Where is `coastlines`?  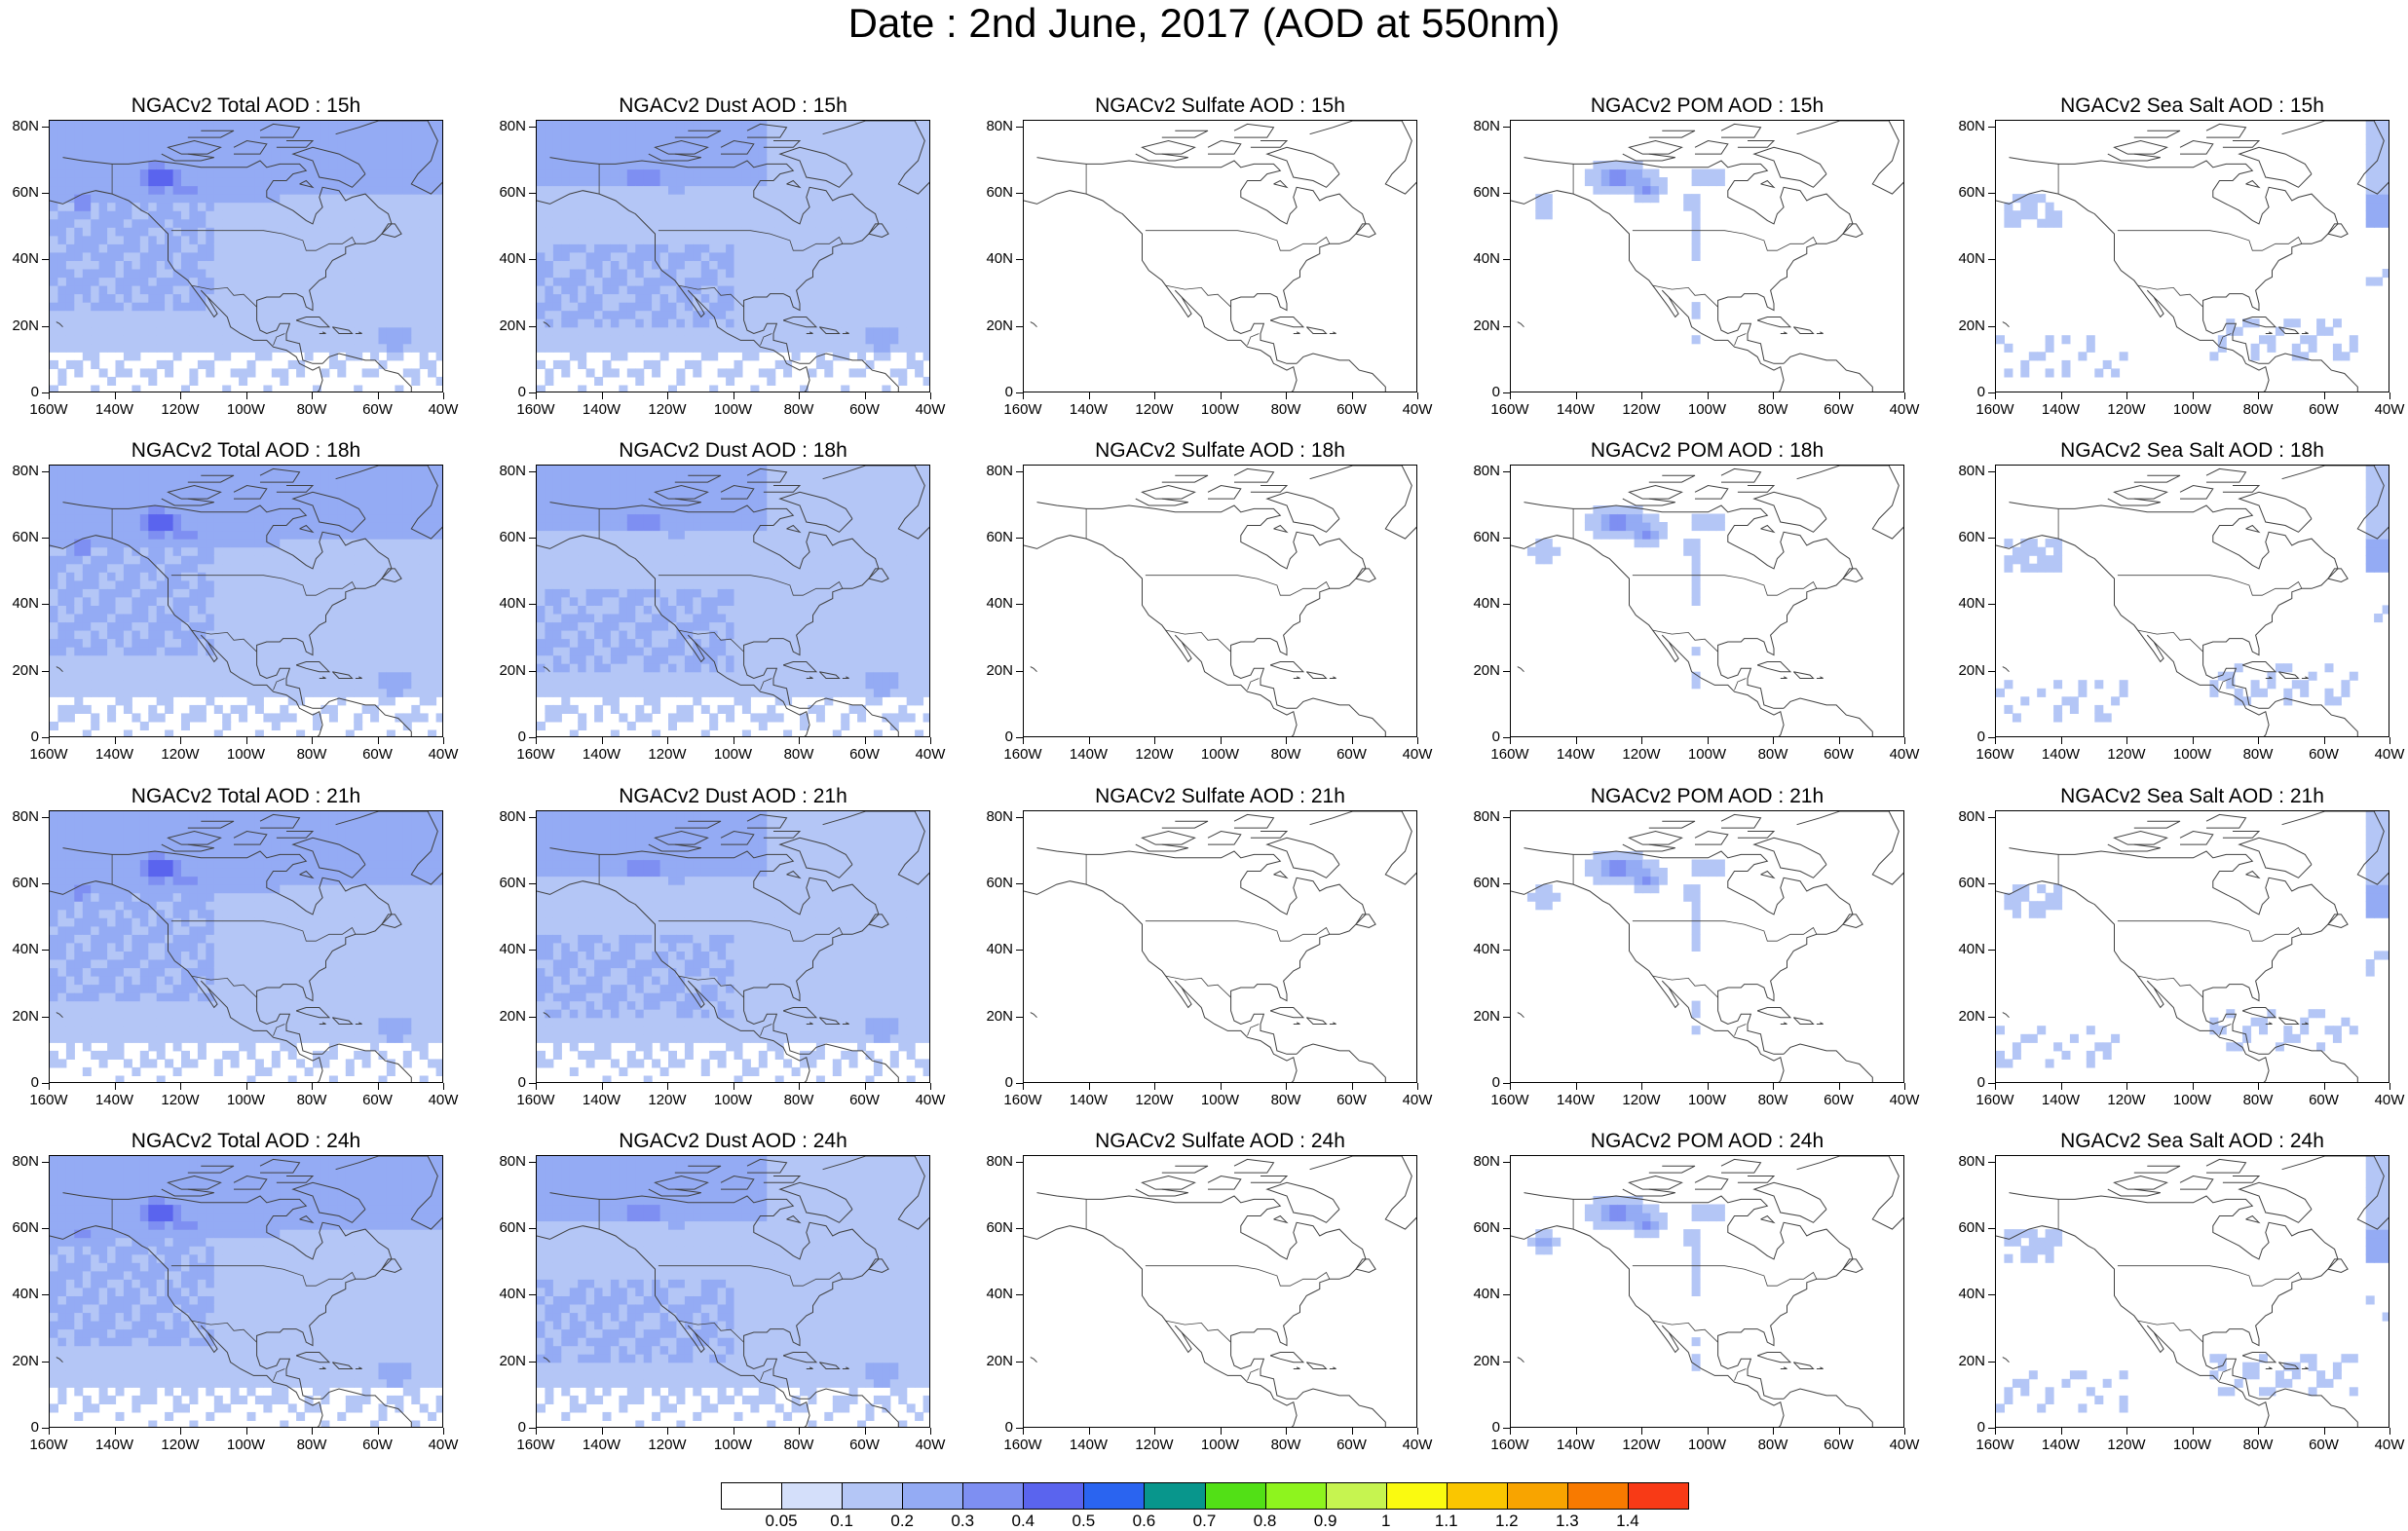
coastlines is located at coordinates (246, 601).